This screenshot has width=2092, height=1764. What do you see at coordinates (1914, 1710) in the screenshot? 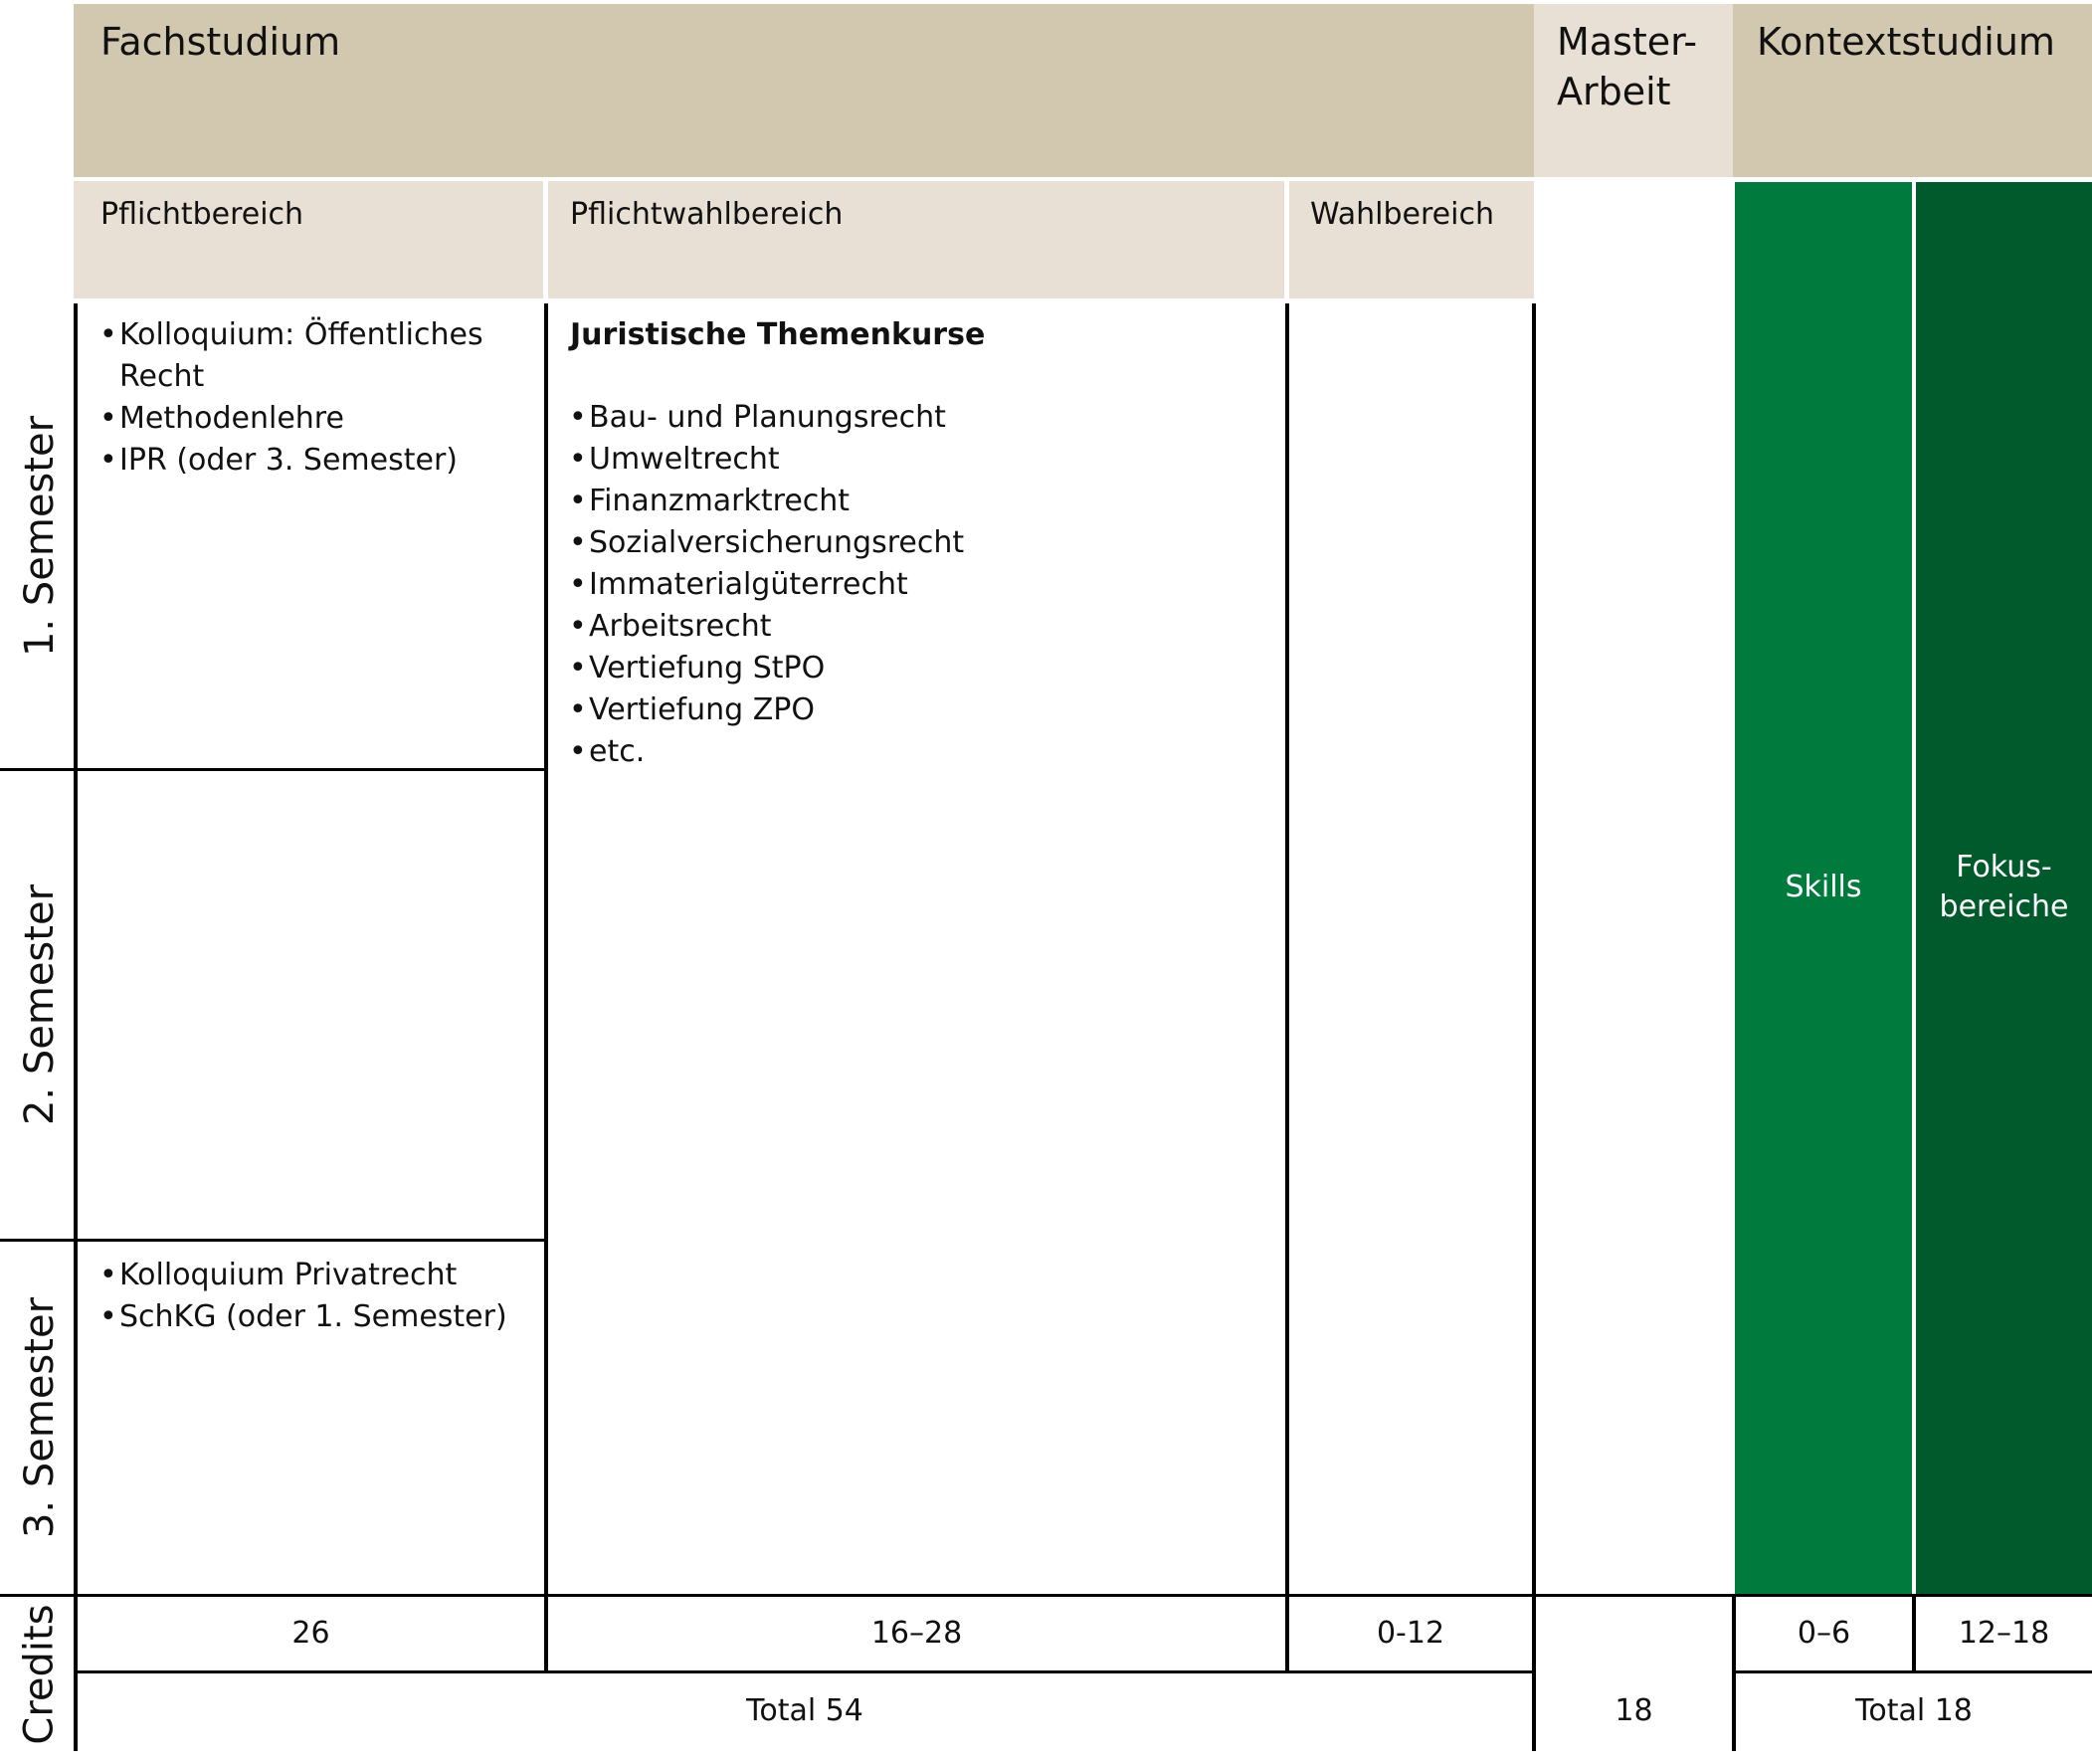
I see `credits-total-kontext: Total 18` at bounding box center [1914, 1710].